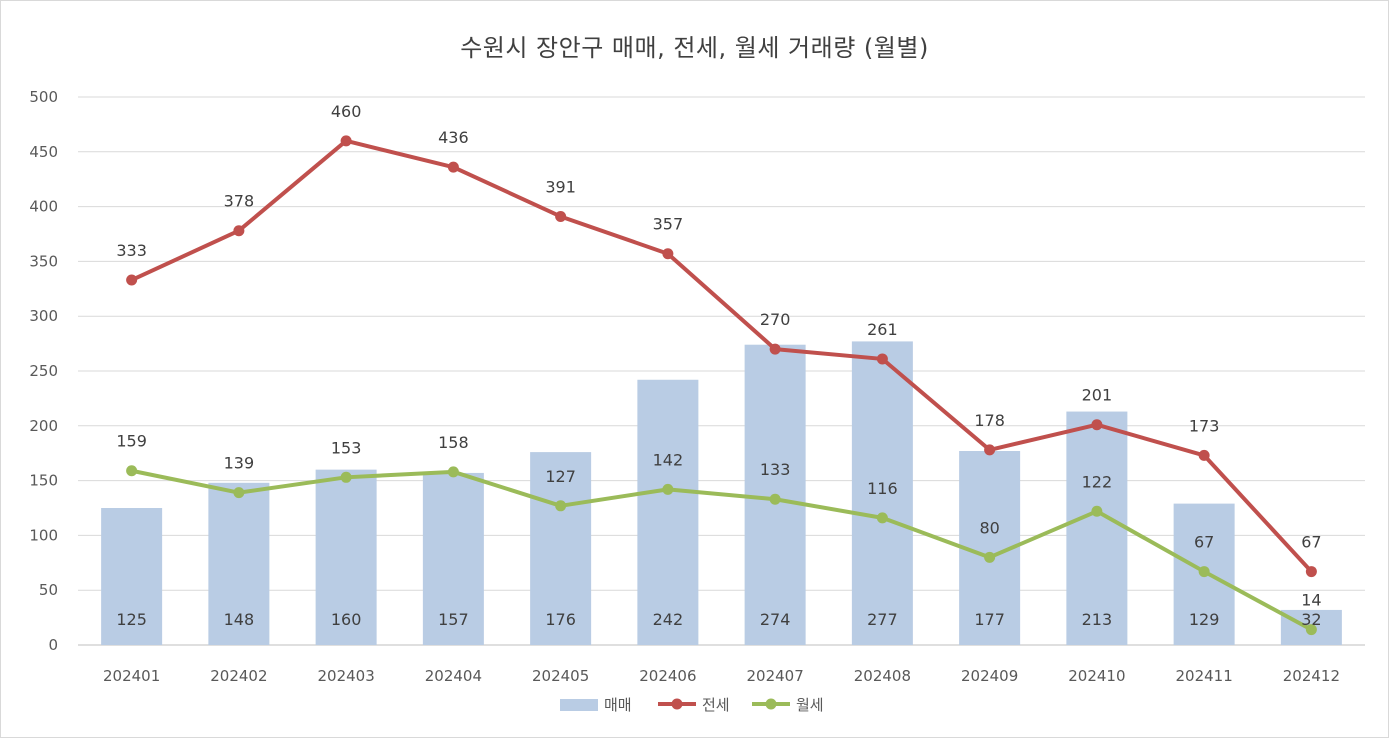 The image size is (1389, 738). What do you see at coordinates (453, 442) in the screenshot?
I see `line-data-label: 158` at bounding box center [453, 442].